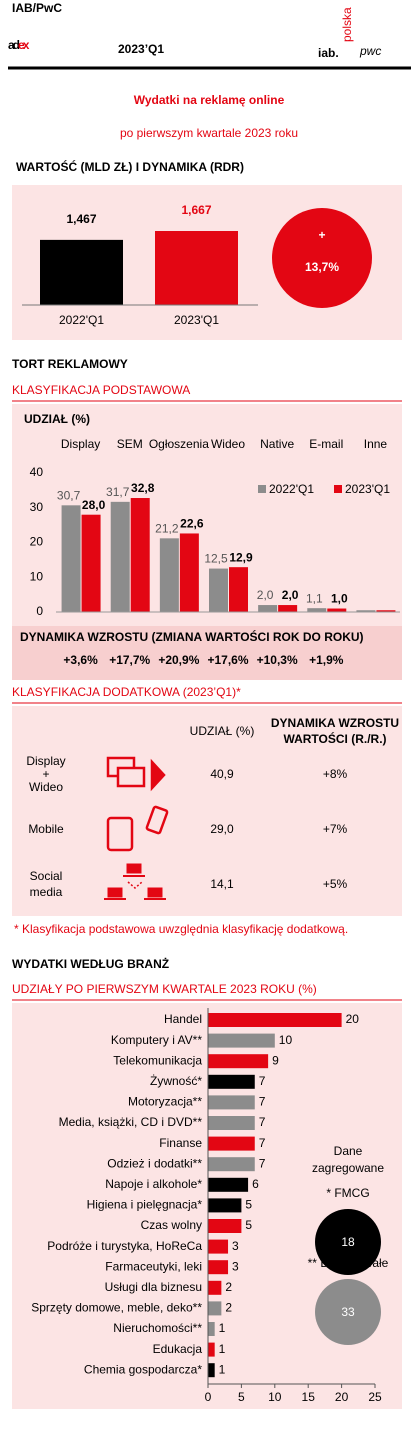 Image resolution: width=419 pixels, height=1440 pixels. I want to click on logo-iab-sub: polska, so click(347, 24).